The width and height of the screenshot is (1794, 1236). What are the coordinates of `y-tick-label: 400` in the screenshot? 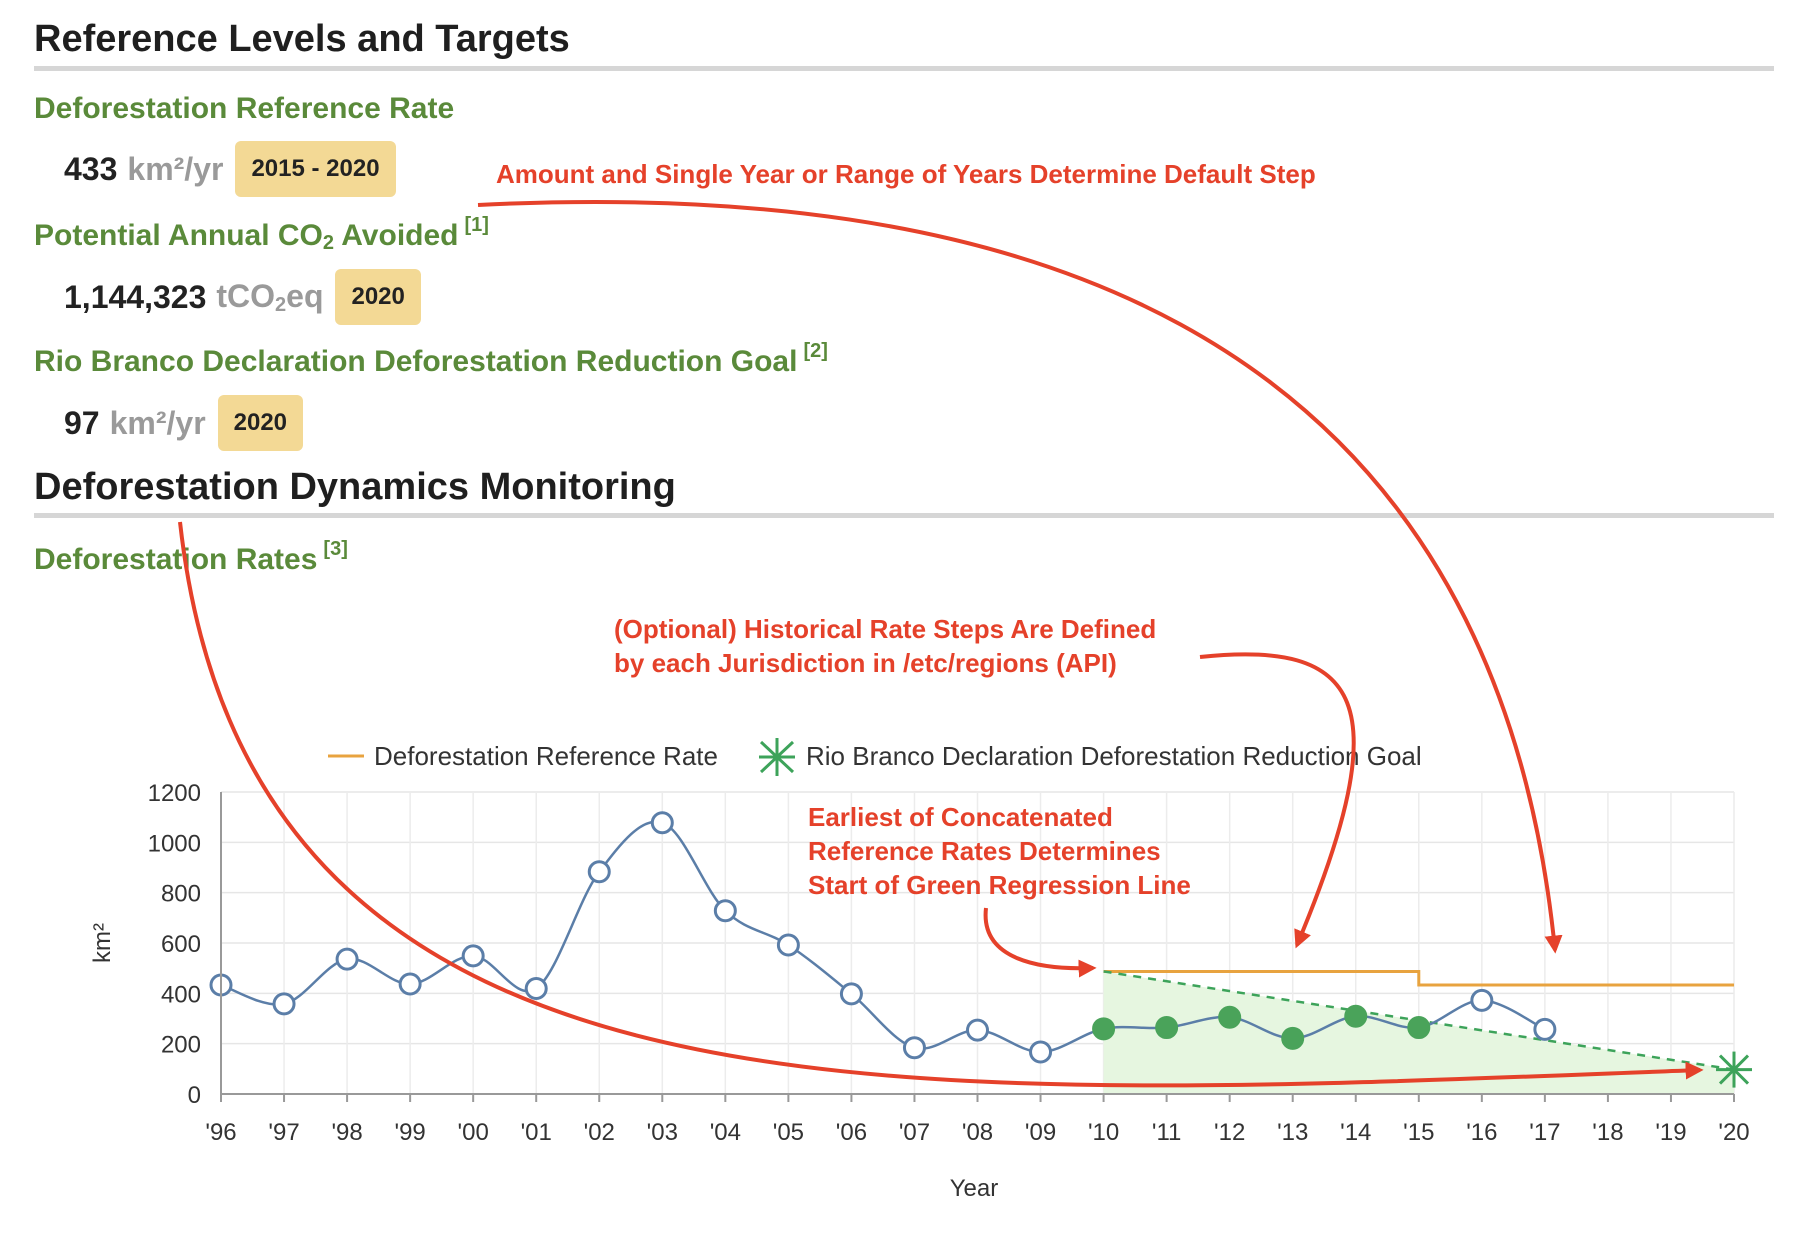 It's located at (181, 994).